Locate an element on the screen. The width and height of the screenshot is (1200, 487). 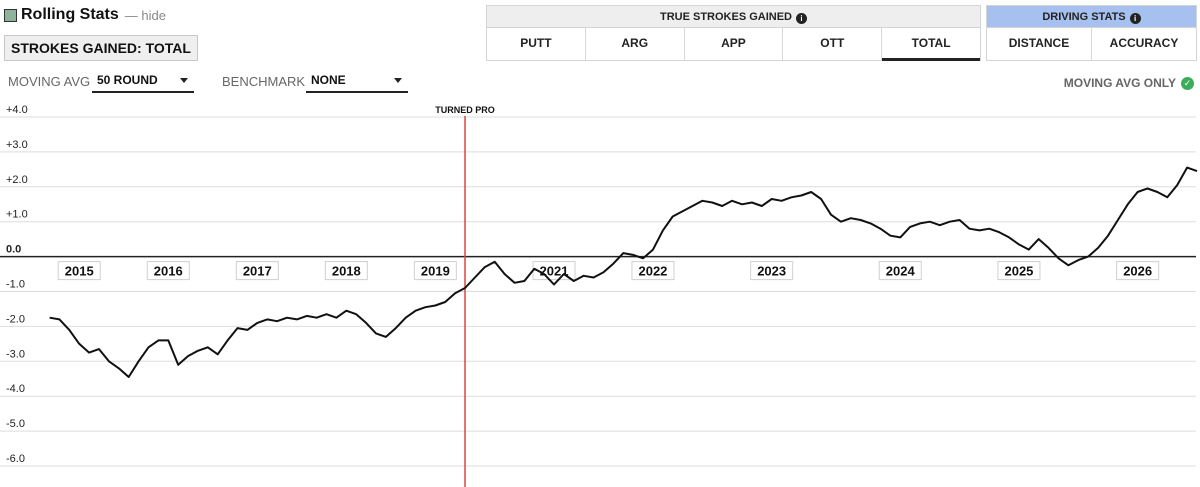
y-tick-label: -6.0 is located at coordinates (15, 459).